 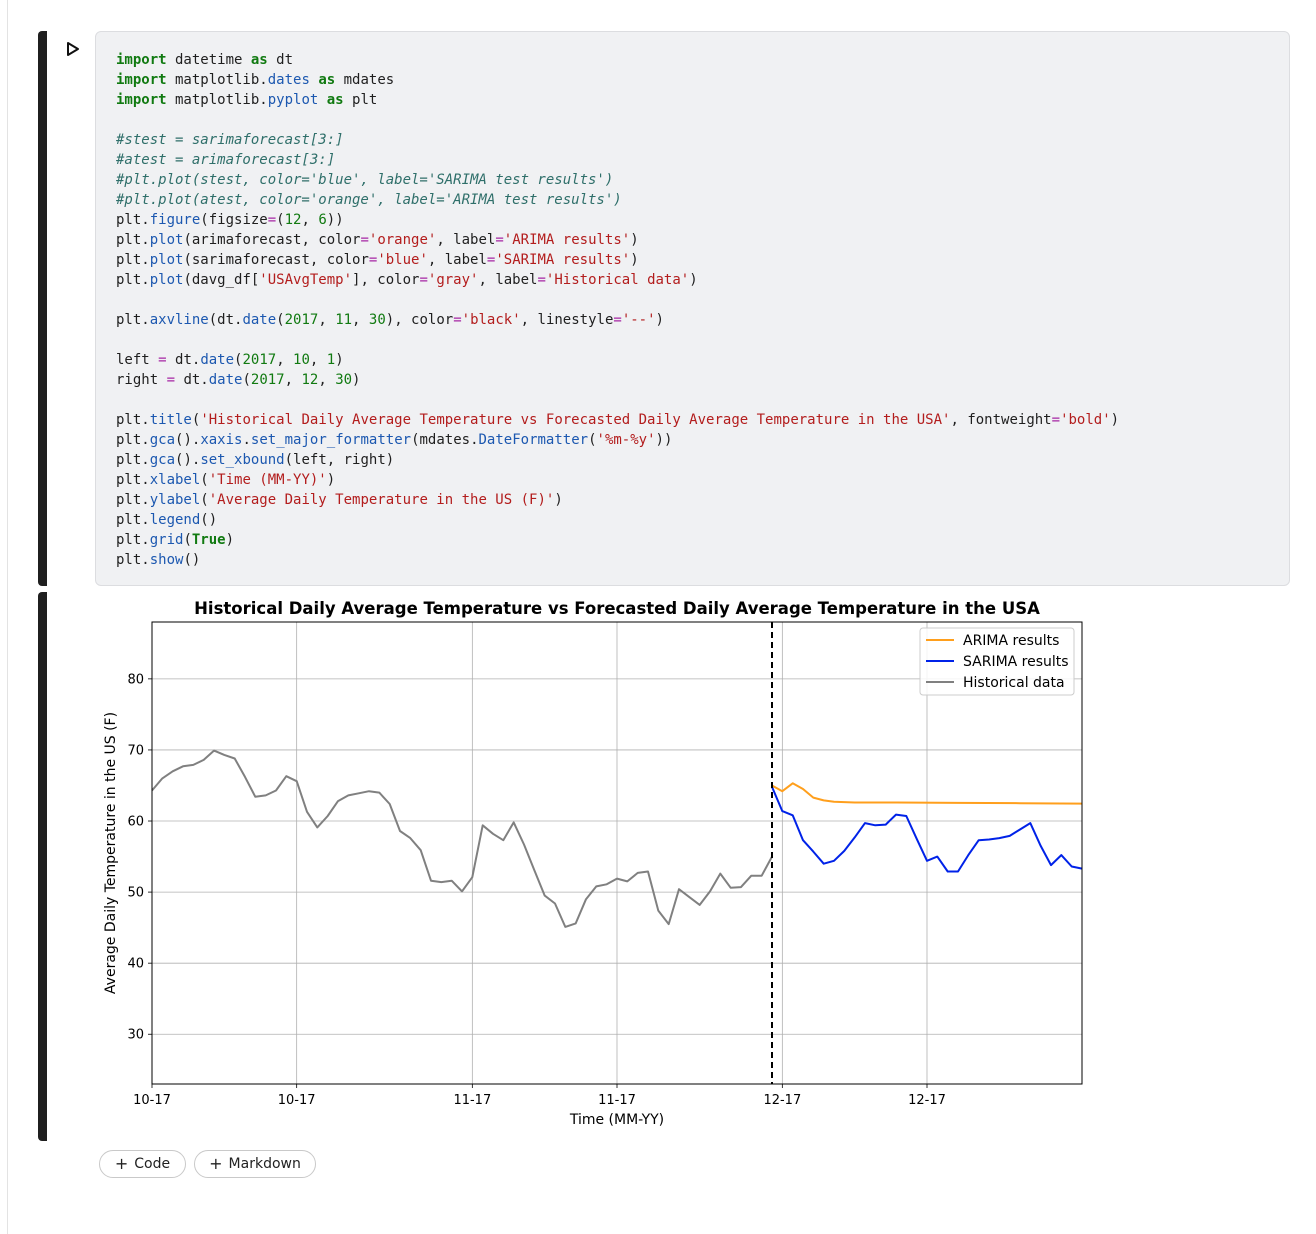 I want to click on code-token: 6, so click(x=322, y=220).